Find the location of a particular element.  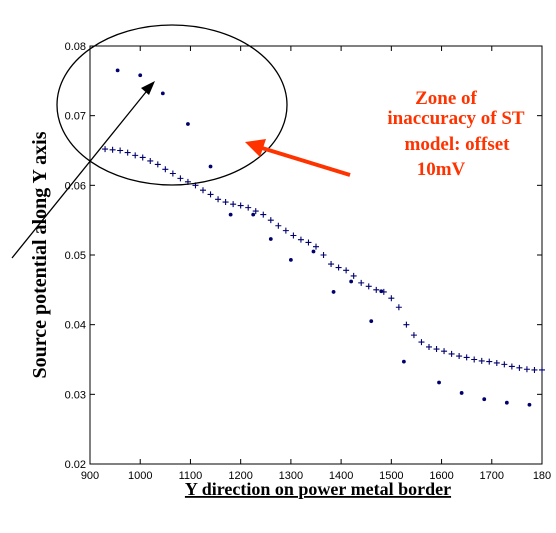

annotation-line-3: model: offset is located at coordinates (458, 144).